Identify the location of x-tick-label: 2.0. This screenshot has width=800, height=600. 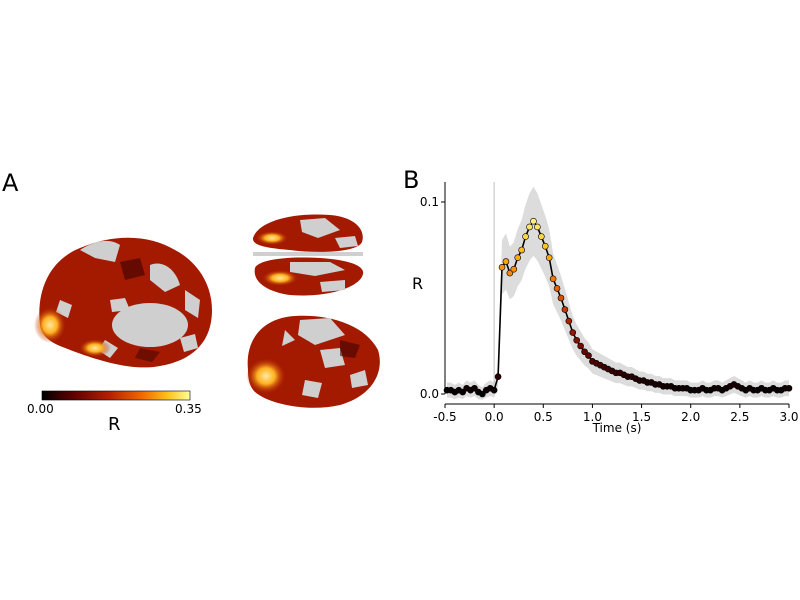
(690, 417).